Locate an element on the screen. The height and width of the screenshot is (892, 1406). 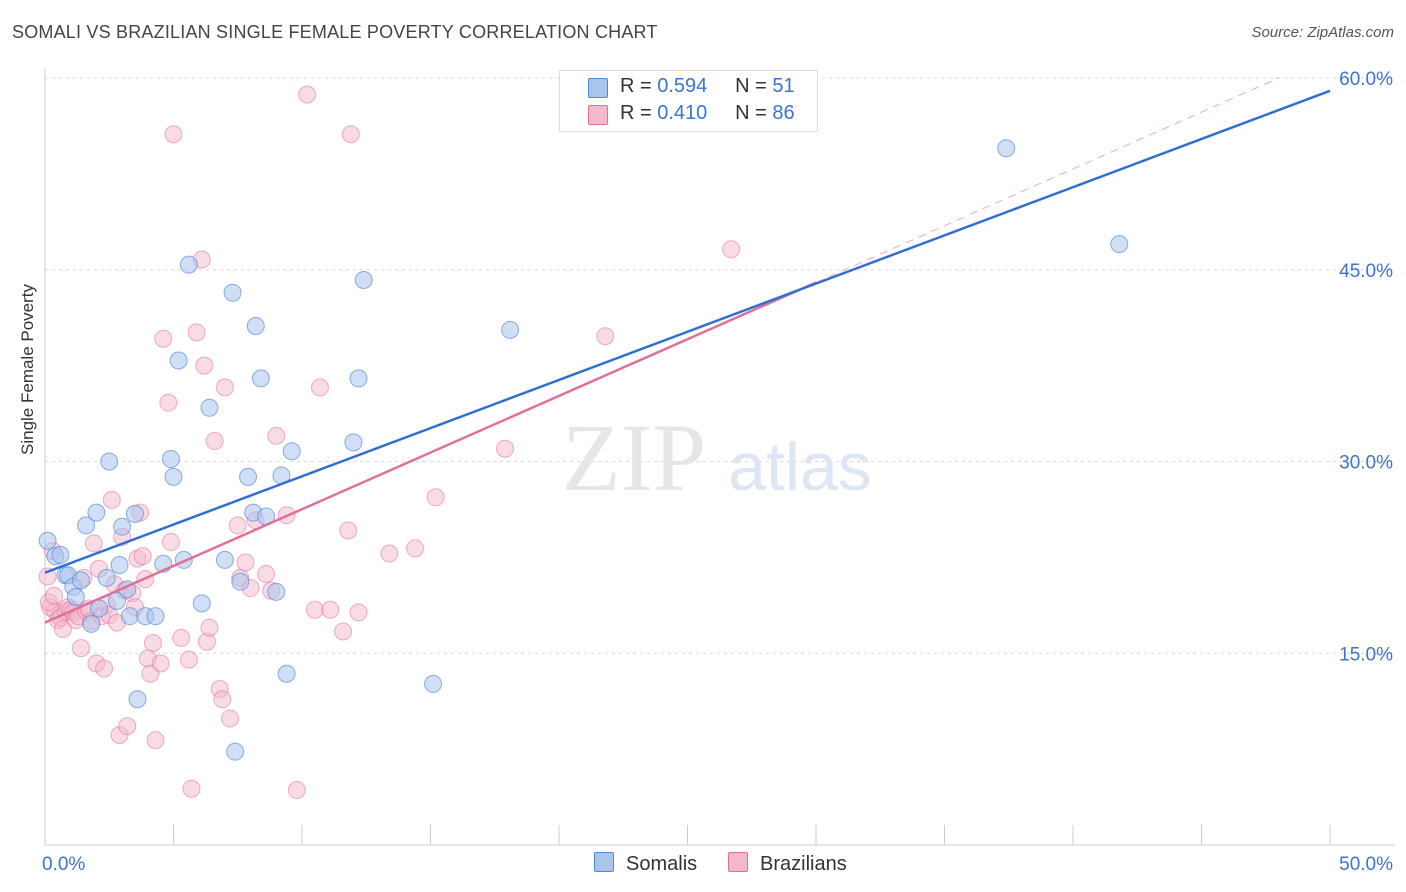
legend-somali-r-value: 0.594 is located at coordinates (682, 86).